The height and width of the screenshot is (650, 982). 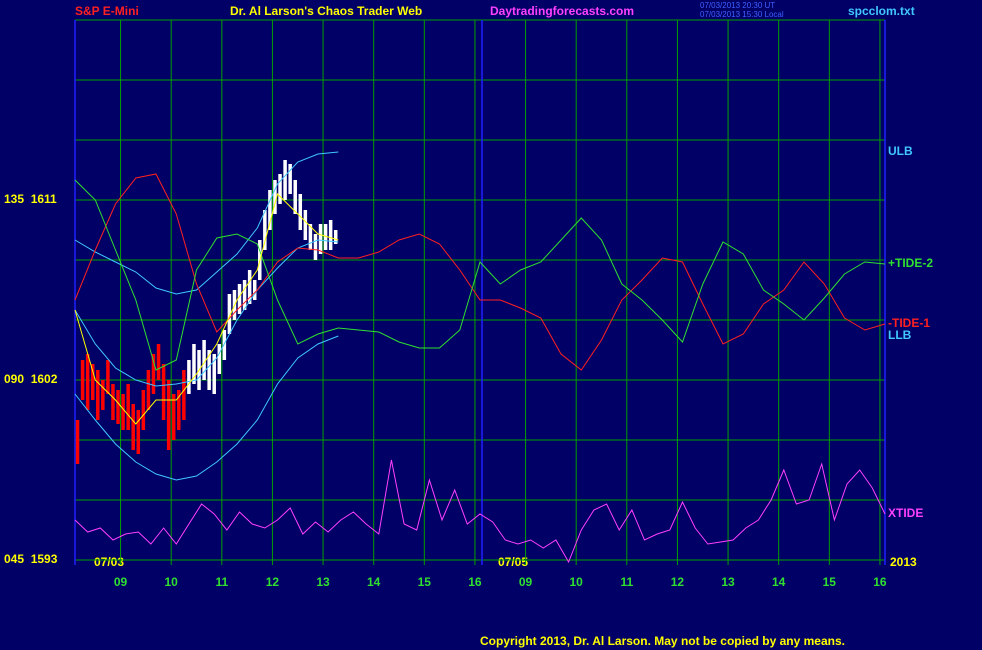 What do you see at coordinates (109, 562) in the screenshot?
I see `date-label: 07/03` at bounding box center [109, 562].